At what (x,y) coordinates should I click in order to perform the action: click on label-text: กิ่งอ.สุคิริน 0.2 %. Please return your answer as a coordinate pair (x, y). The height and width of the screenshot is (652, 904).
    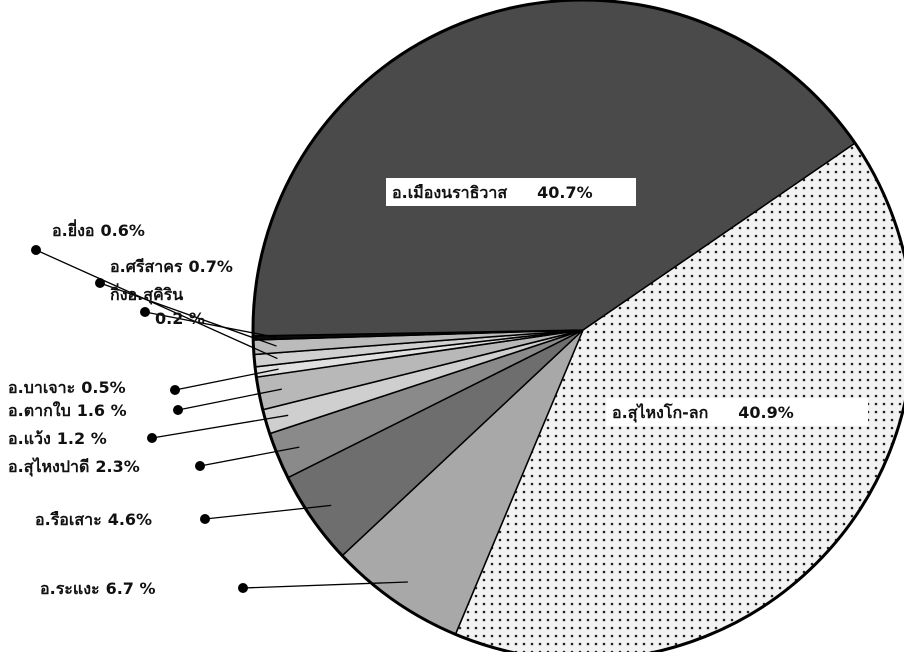
    Looking at the image, I should click on (157, 305).